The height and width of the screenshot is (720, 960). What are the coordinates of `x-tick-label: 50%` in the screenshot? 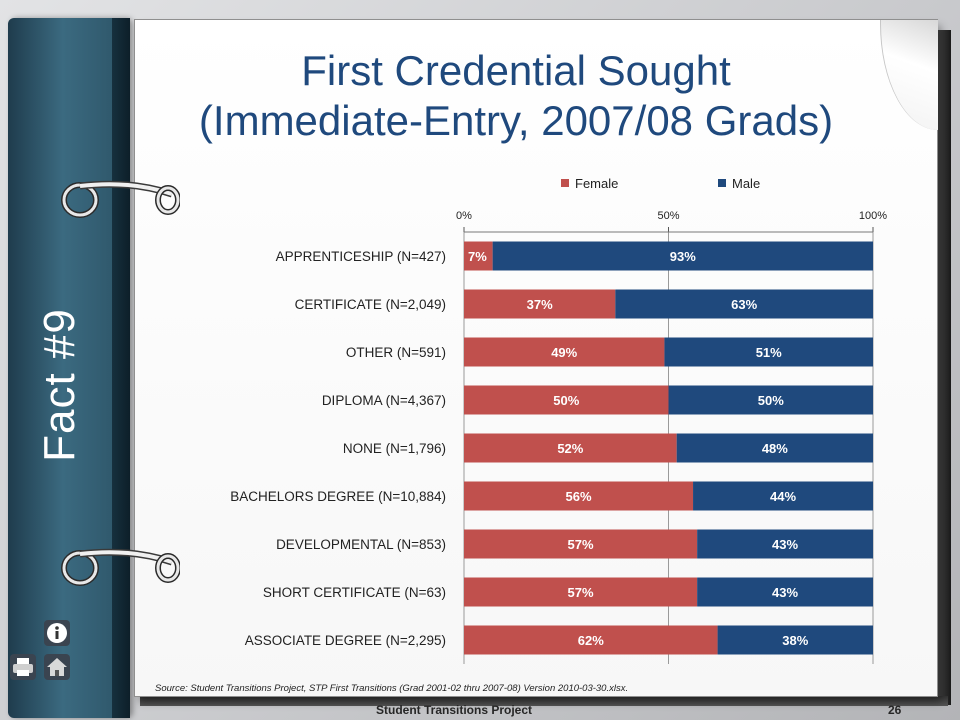 It's located at (668, 216).